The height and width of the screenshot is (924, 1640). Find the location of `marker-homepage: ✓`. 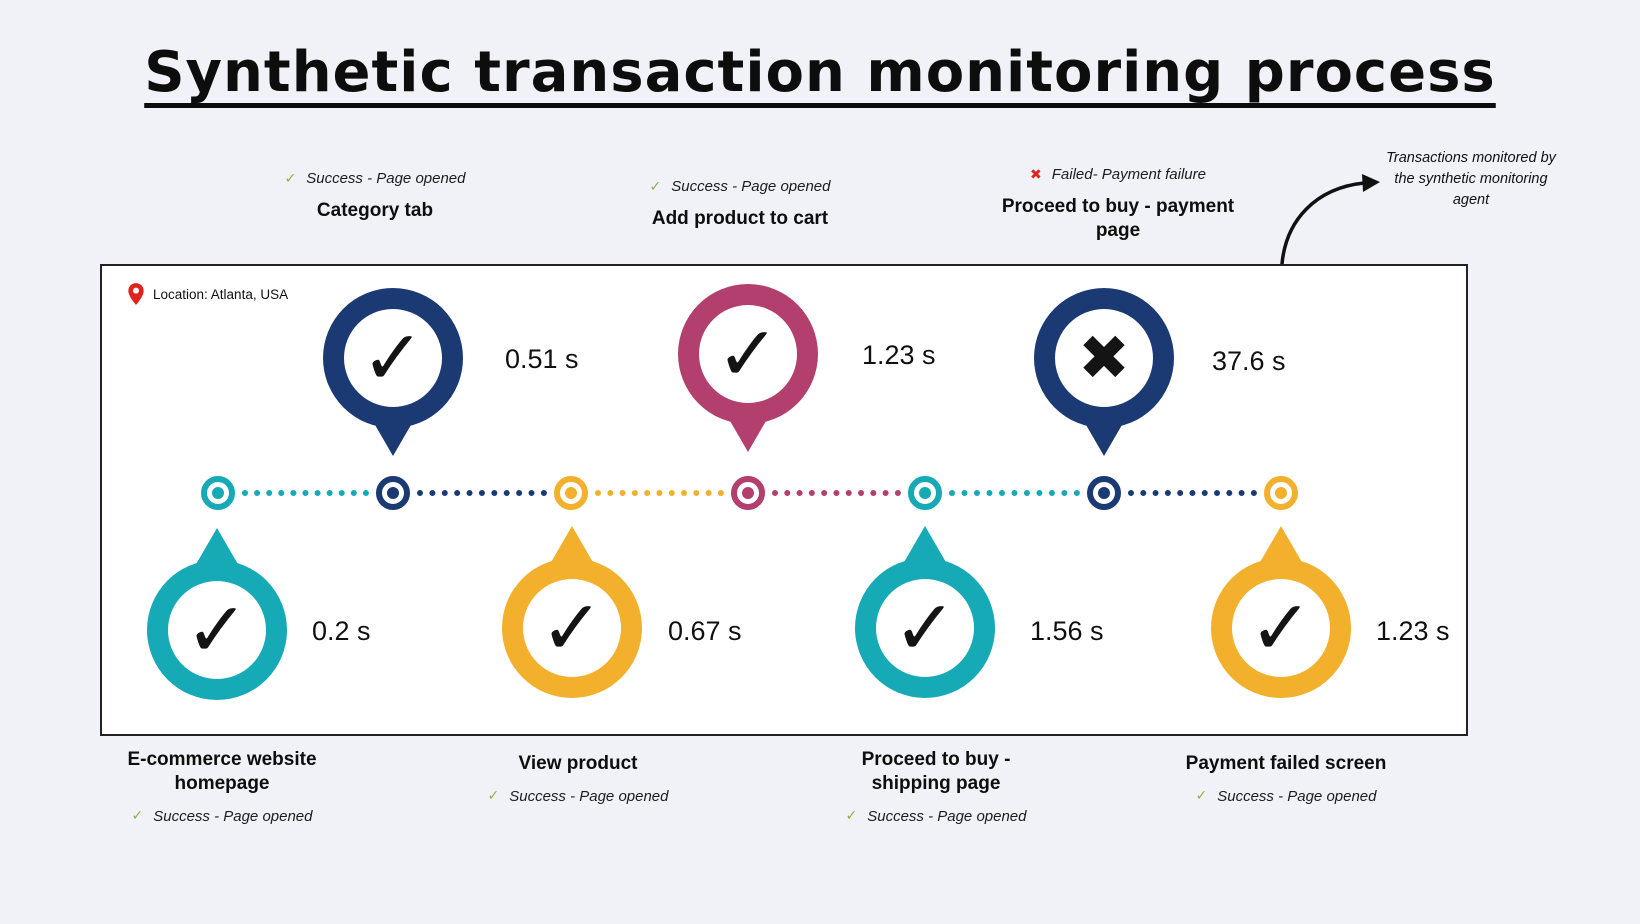

marker-homepage: ✓ is located at coordinates (217, 630).